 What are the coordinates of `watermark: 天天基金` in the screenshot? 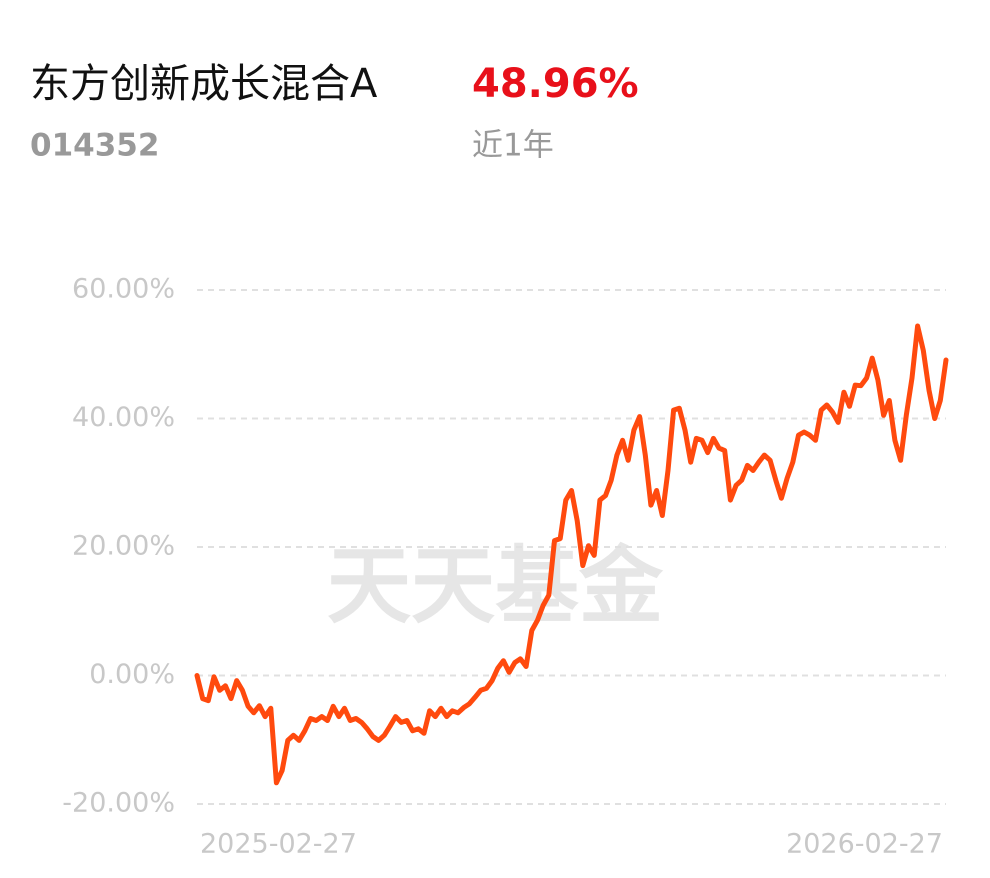 It's located at (495, 586).